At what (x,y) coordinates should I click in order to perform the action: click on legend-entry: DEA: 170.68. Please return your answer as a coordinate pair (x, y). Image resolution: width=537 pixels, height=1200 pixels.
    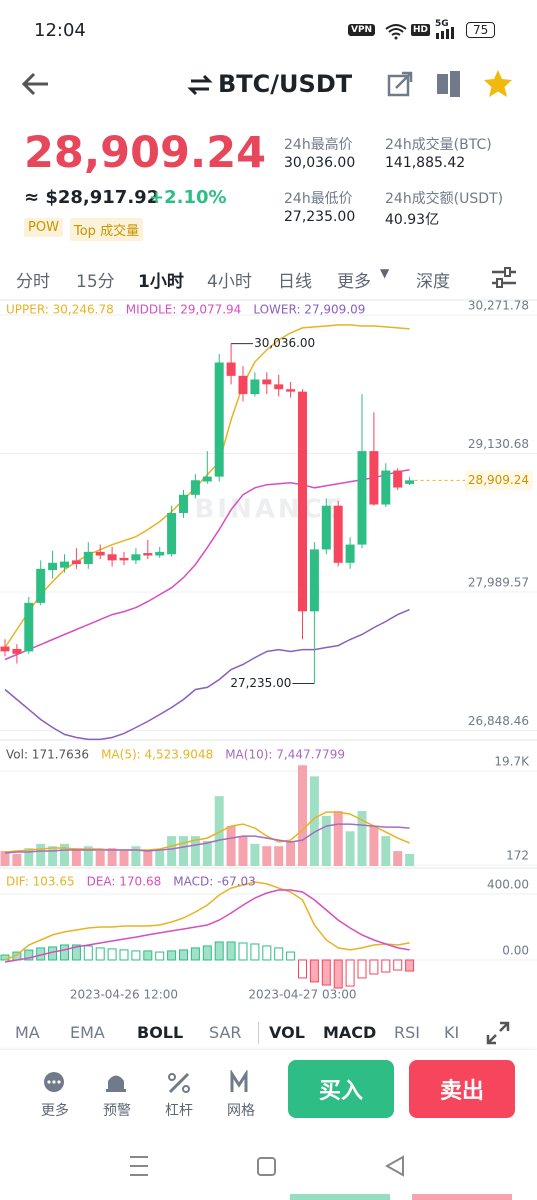
    Looking at the image, I should click on (124, 882).